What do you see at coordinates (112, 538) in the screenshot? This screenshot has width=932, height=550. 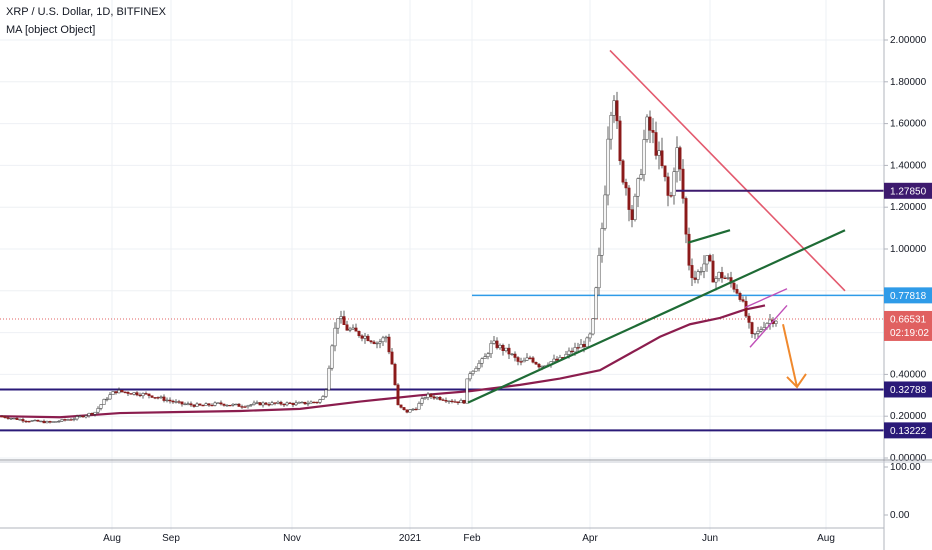 I see `time-label: Aug` at bounding box center [112, 538].